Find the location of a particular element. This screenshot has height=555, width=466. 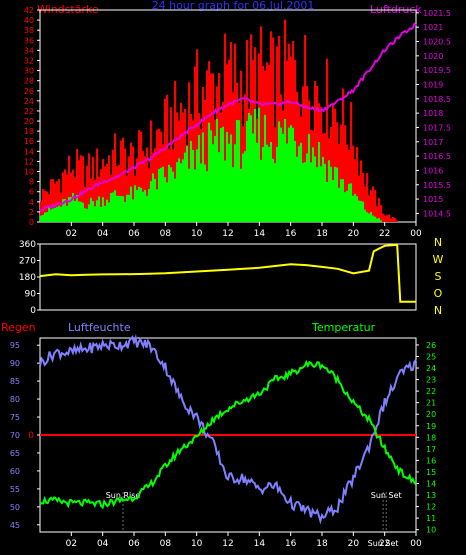

chart3-x-tick-label: 18 is located at coordinates (322, 544).